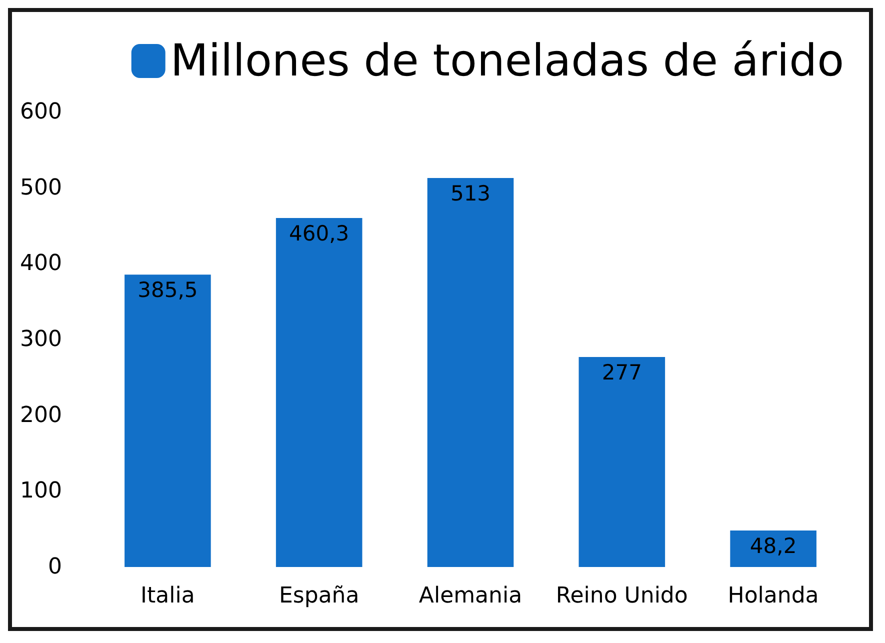 Image resolution: width=885 pixels, height=643 pixels. What do you see at coordinates (319, 596) in the screenshot?
I see `x-tick-label: España` at bounding box center [319, 596].